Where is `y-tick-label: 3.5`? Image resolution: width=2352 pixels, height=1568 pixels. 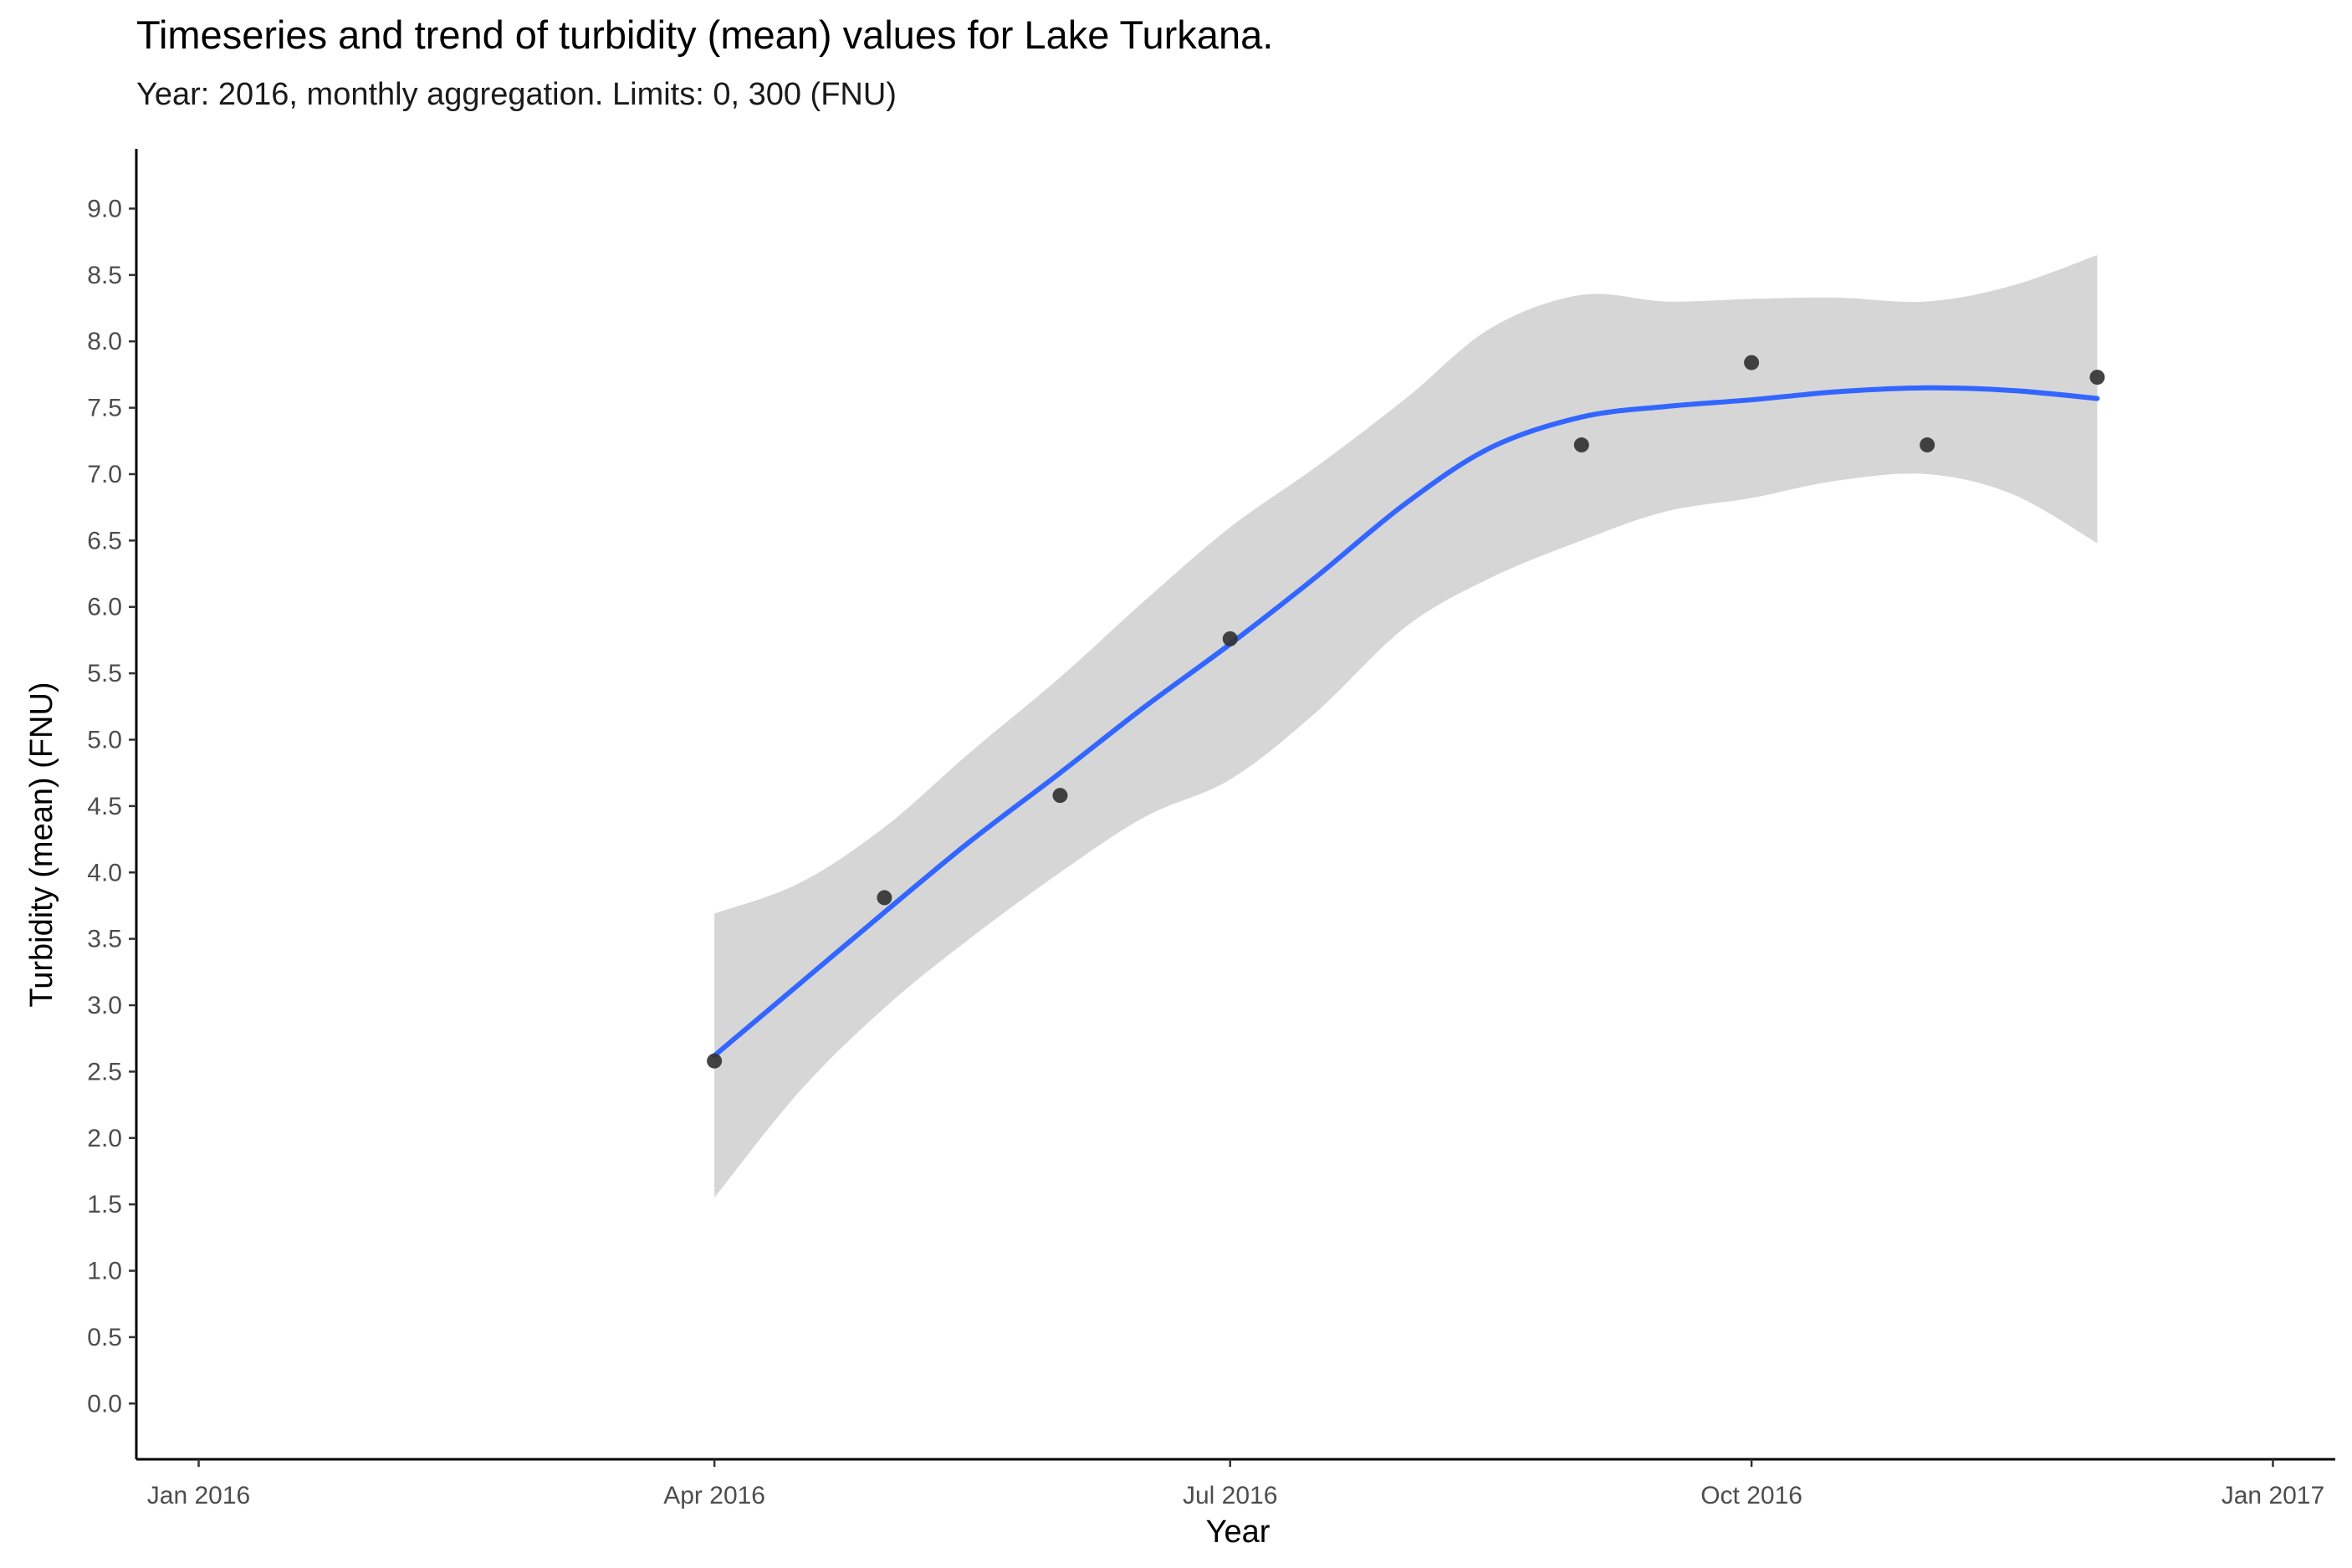
y-tick-label: 3.5 is located at coordinates (104, 939).